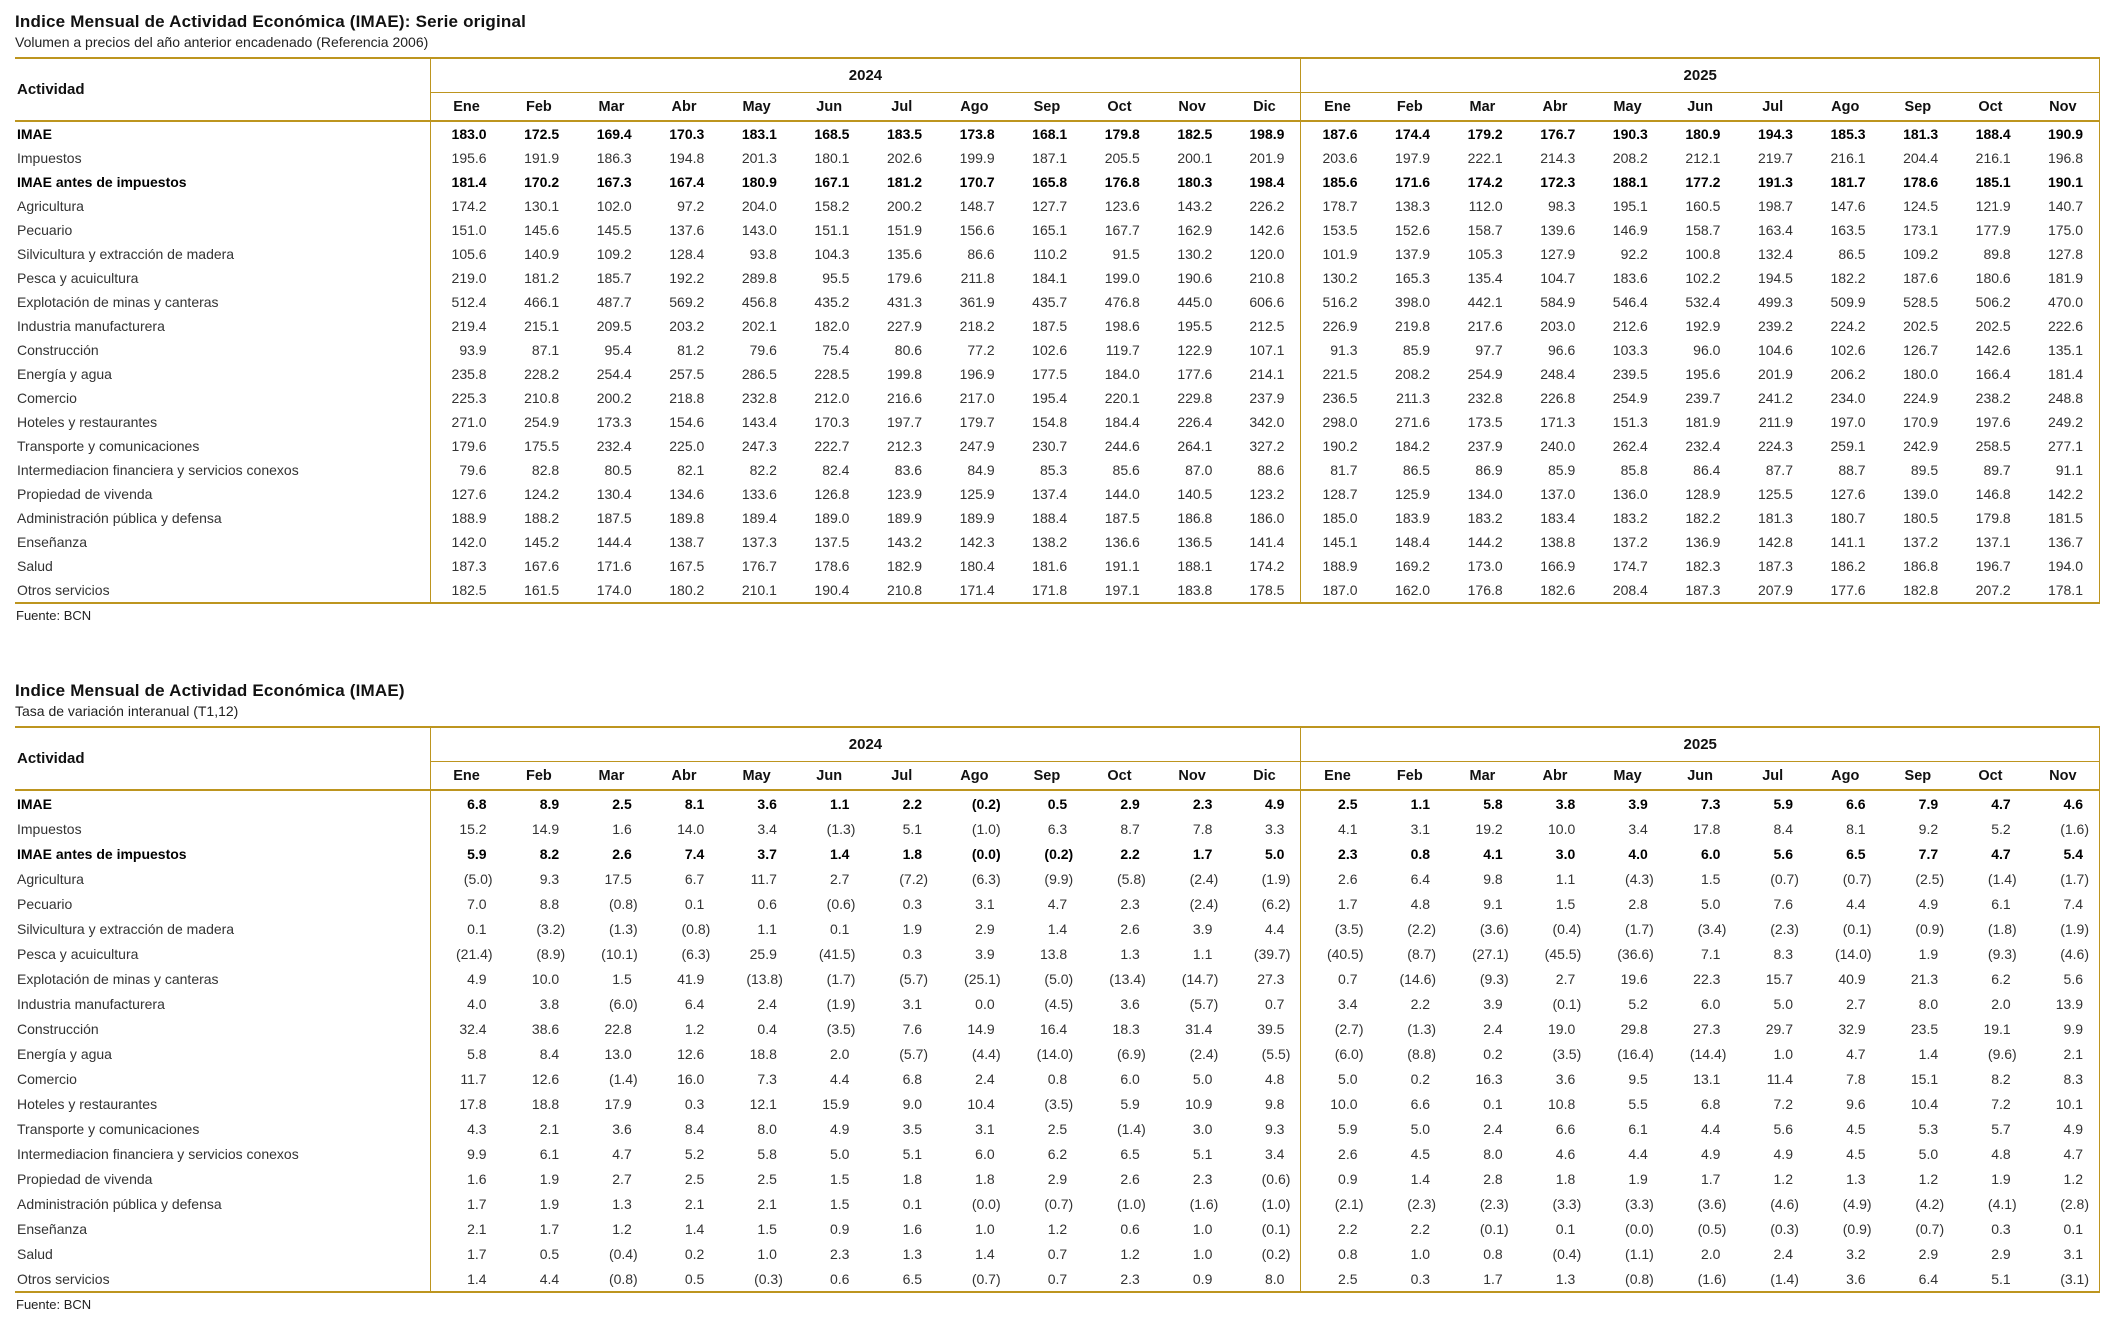 This screenshot has width=2115, height=1341. Describe the element at coordinates (1265, 1279) in the screenshot. I see `value-cell: 8.0` at that location.